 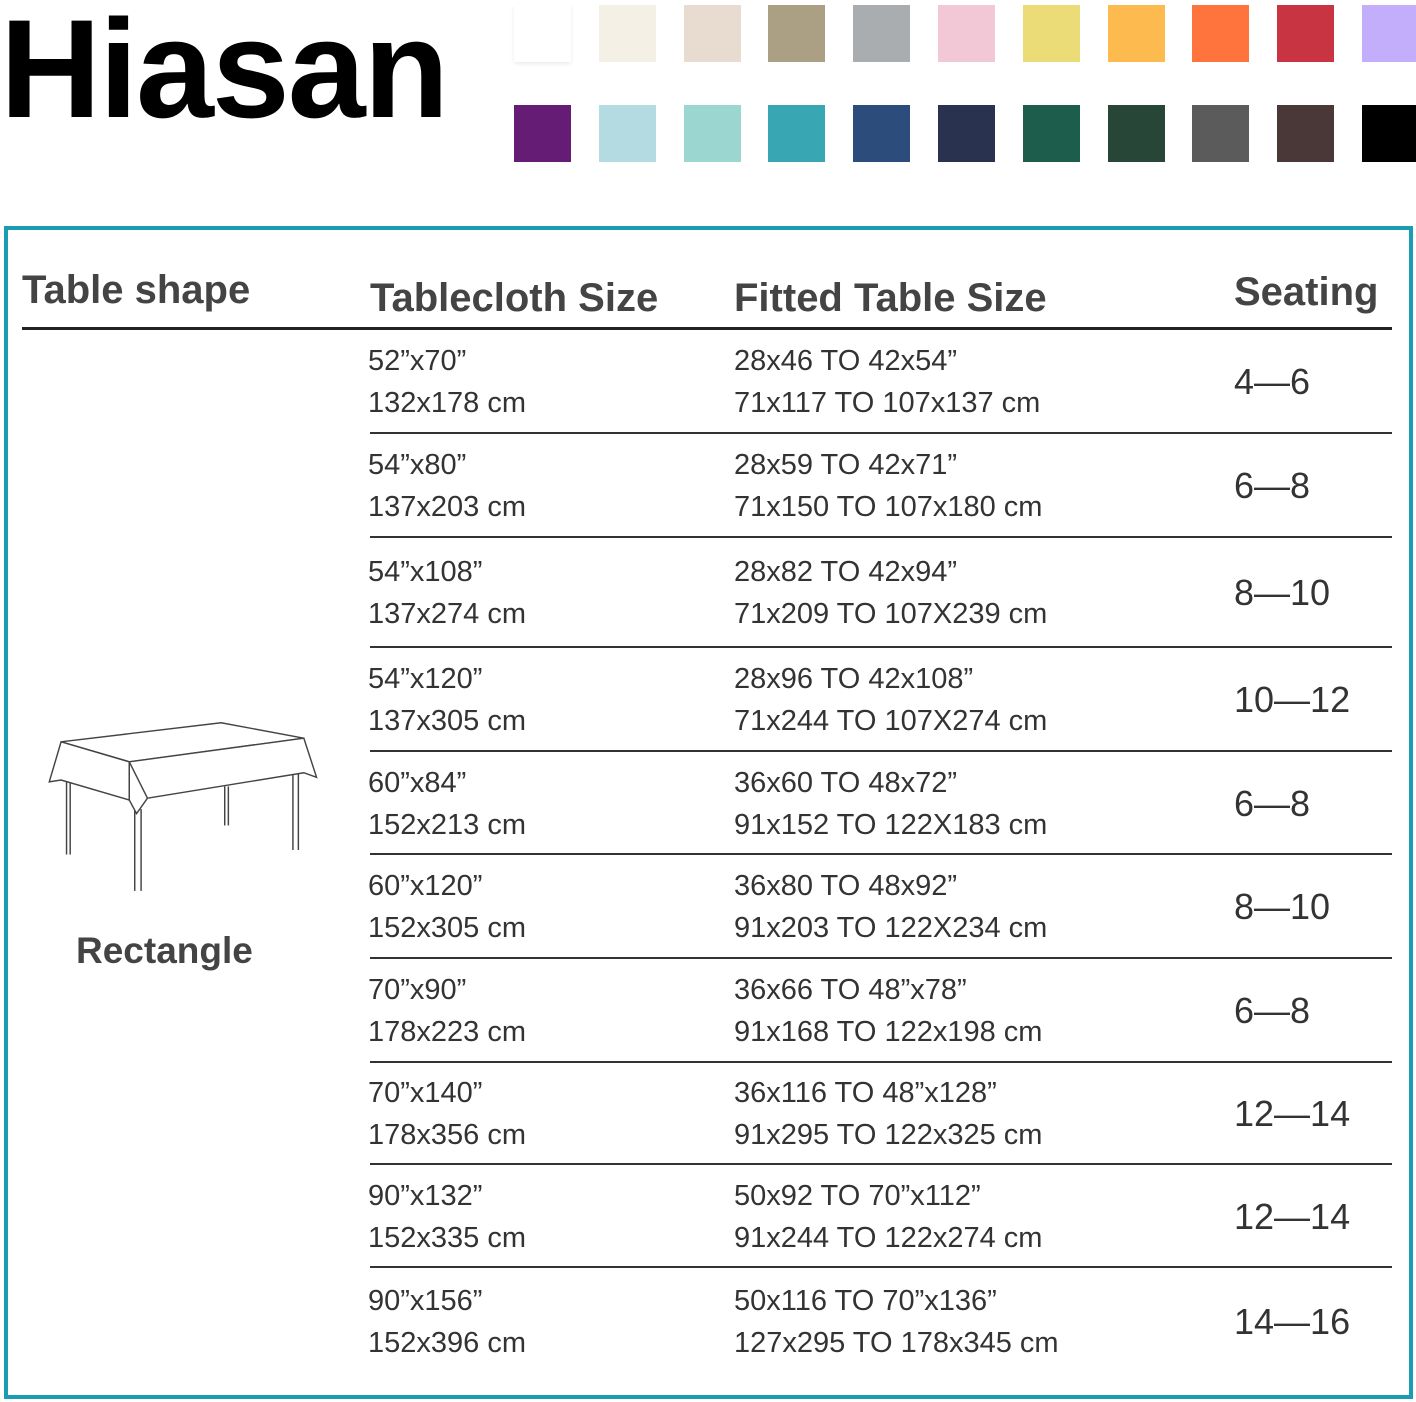 What do you see at coordinates (417, 361) in the screenshot?
I see `size-inches: 52”x70”` at bounding box center [417, 361].